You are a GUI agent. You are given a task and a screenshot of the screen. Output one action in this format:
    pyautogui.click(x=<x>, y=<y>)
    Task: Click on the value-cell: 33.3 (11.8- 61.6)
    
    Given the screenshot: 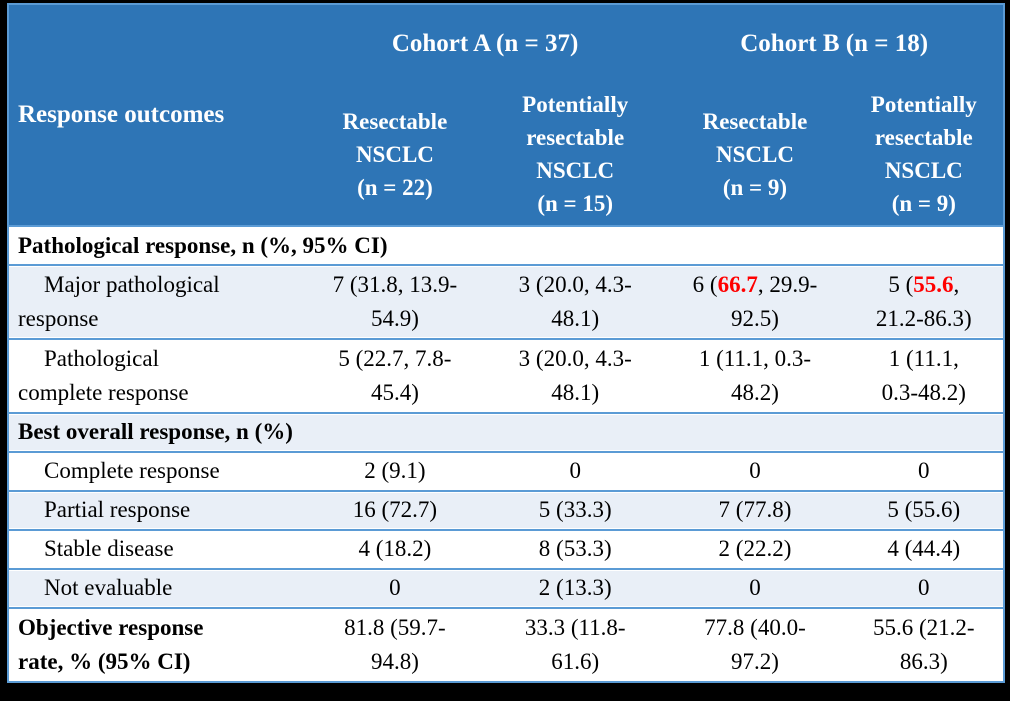 What is the action you would take?
    pyautogui.click(x=575, y=644)
    